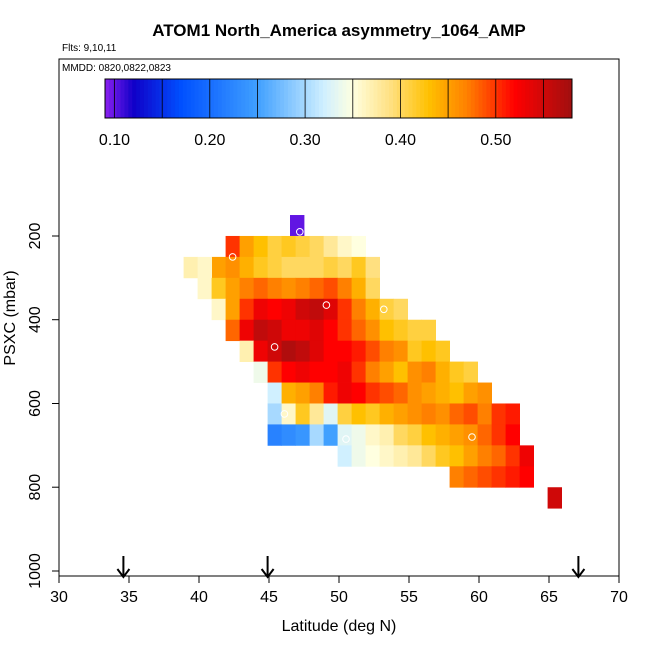 The image size is (650, 650). What do you see at coordinates (35, 487) in the screenshot?
I see `y-tick-label: 800` at bounding box center [35, 487].